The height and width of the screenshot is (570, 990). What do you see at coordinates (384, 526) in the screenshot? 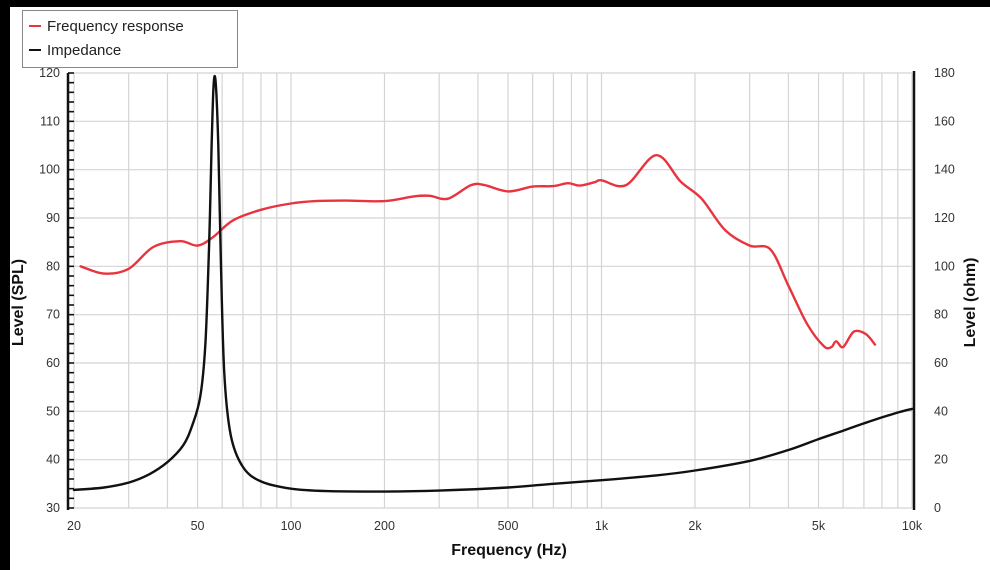
I see `x-tick-label: 200` at bounding box center [384, 526].